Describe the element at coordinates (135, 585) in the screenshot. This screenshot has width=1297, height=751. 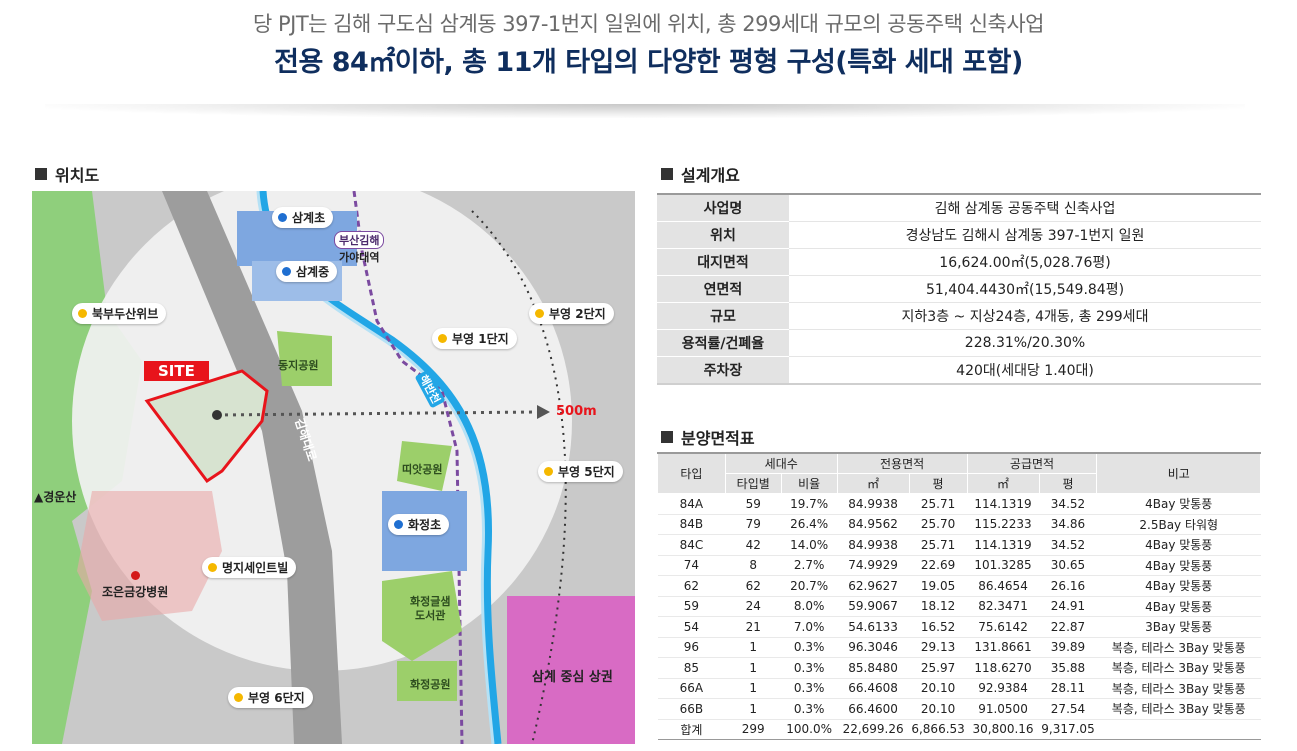
I see `poi-hospital: 조은금강병원` at that location.